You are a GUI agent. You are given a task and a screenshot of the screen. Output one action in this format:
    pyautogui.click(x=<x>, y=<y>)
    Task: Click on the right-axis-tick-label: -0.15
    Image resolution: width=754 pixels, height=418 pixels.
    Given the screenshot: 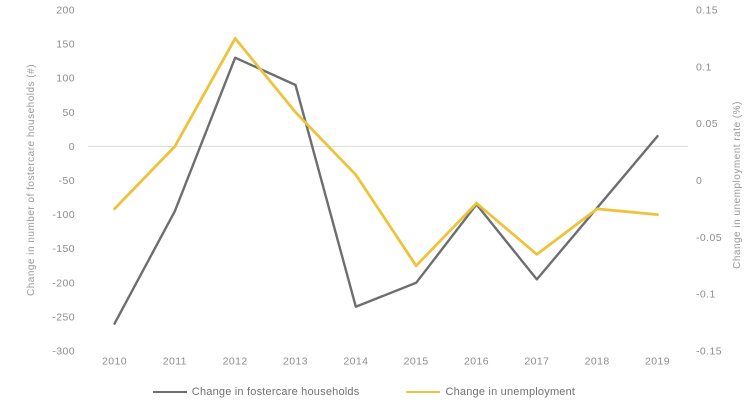 What is the action you would take?
    pyautogui.click(x=709, y=352)
    